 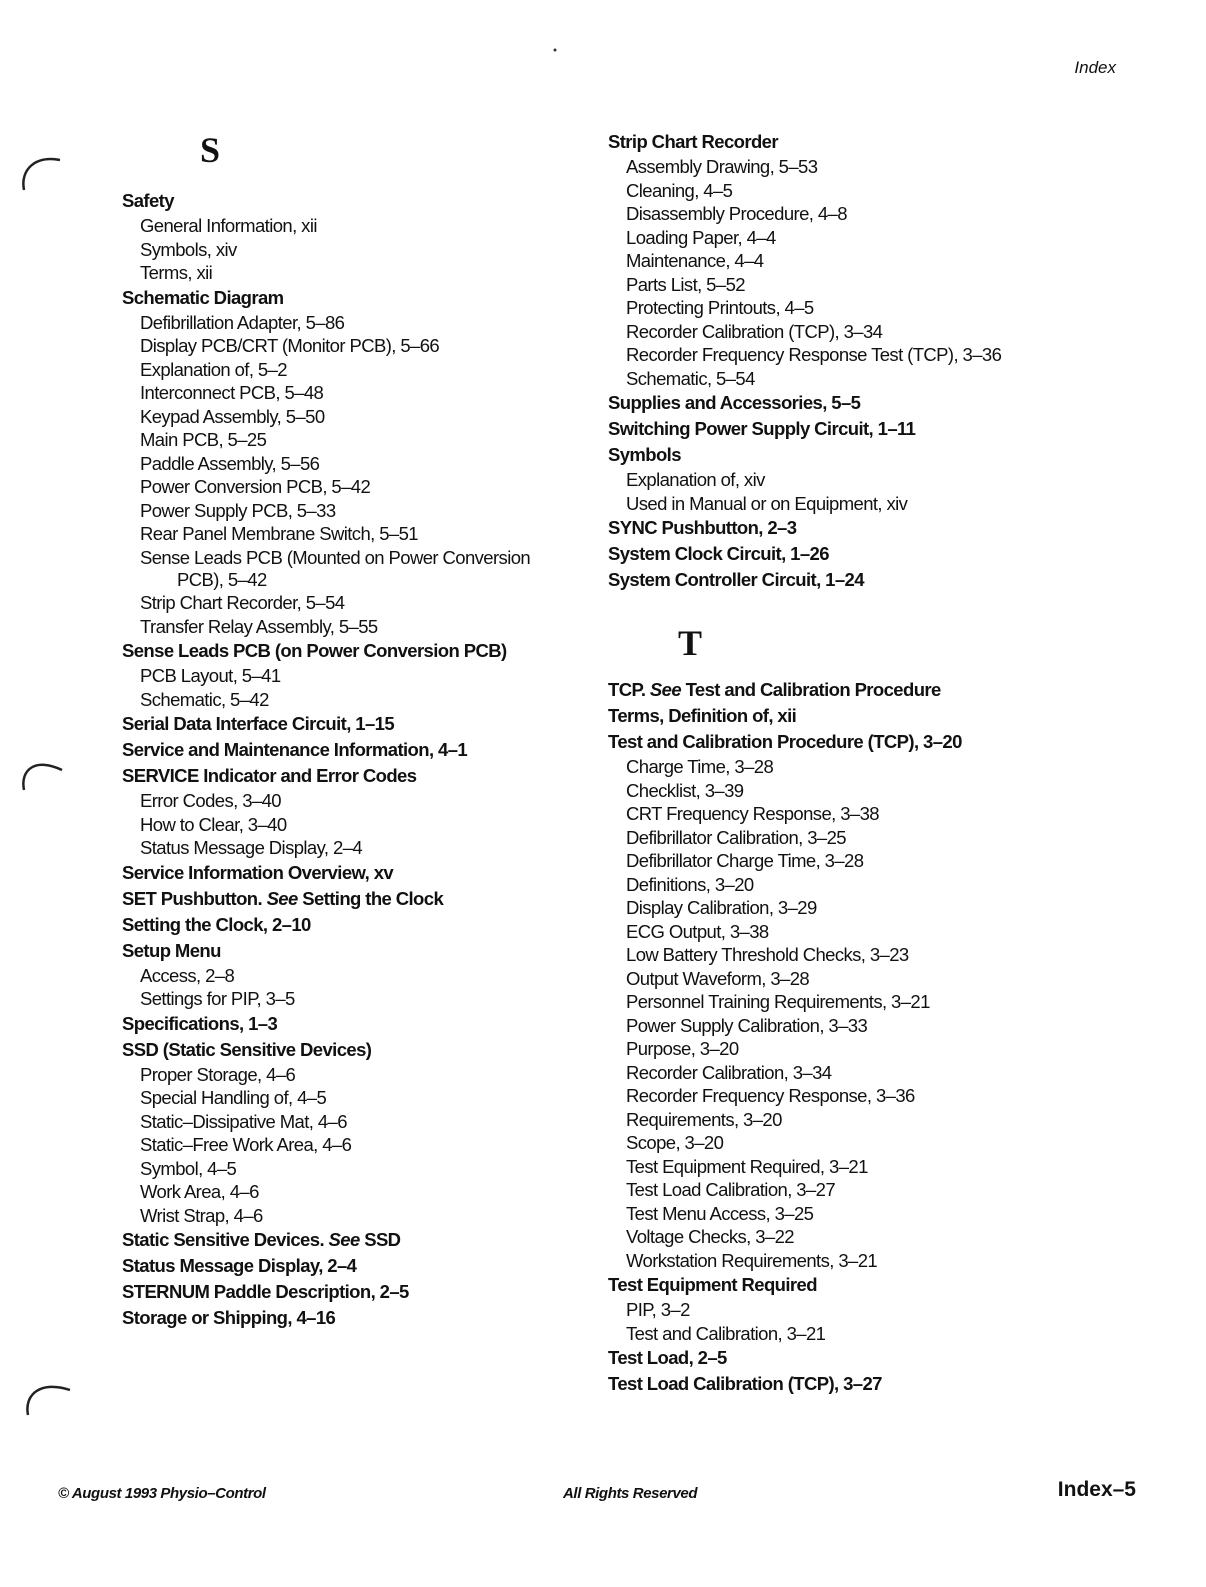 I want to click on entry-text: Setup Menu, so click(x=171, y=950).